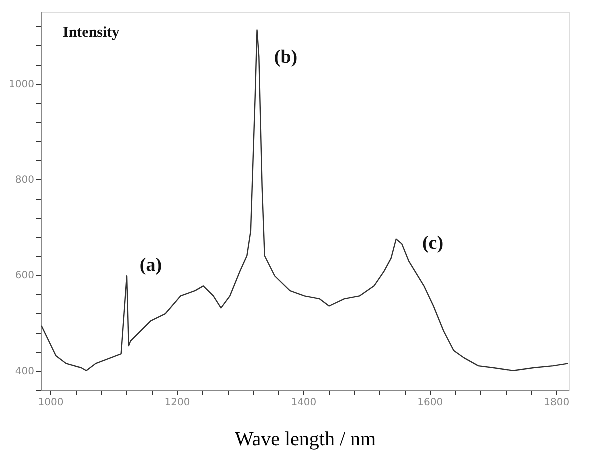 The width and height of the screenshot is (594, 473). I want to click on x-axis-title: Wave length / nm, so click(305, 439).